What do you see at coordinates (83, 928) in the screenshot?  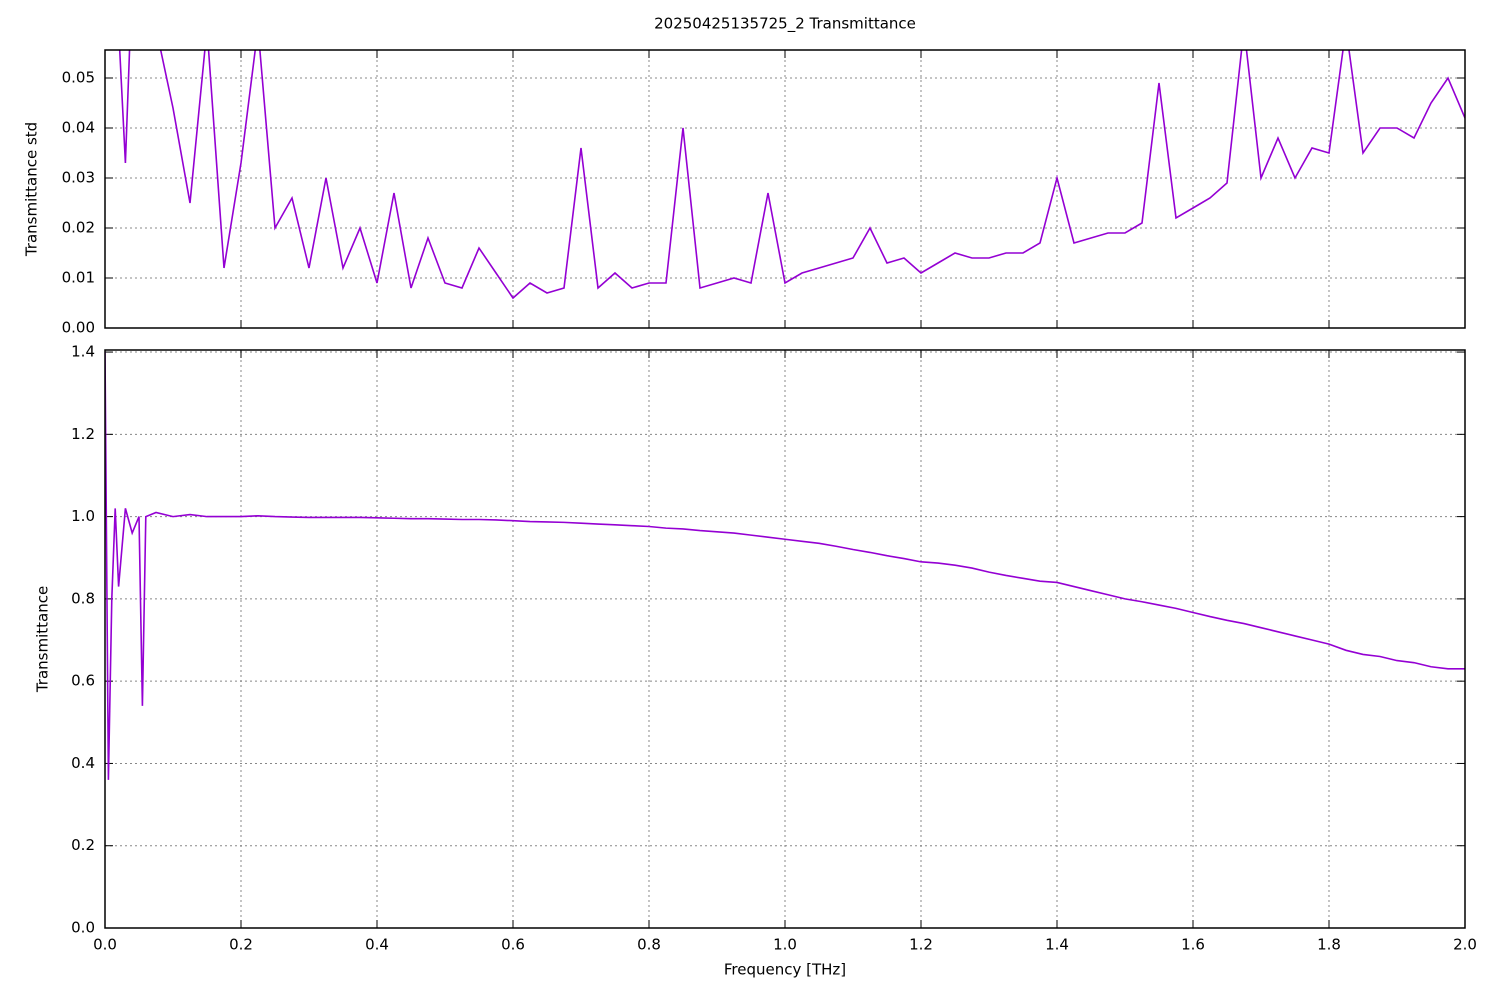 I see `y-tick-label: 0.0` at bounding box center [83, 928].